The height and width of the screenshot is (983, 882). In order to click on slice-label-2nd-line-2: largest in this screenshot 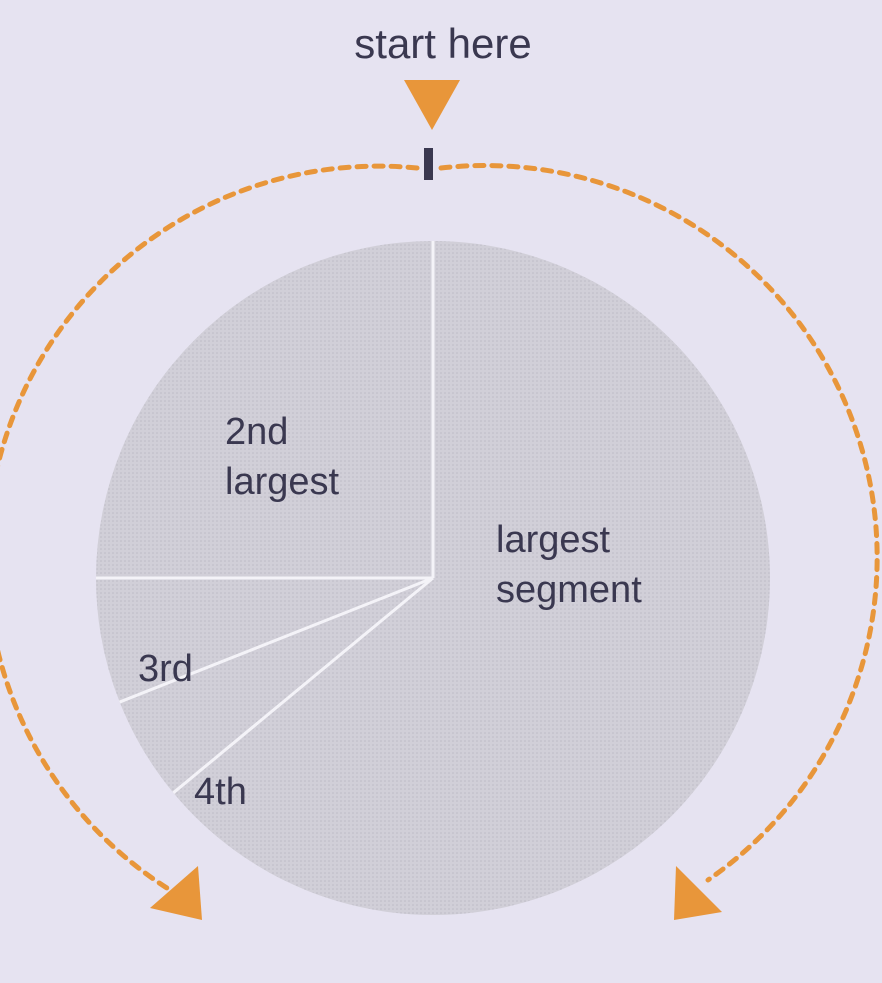, I will do `click(282, 482)`.